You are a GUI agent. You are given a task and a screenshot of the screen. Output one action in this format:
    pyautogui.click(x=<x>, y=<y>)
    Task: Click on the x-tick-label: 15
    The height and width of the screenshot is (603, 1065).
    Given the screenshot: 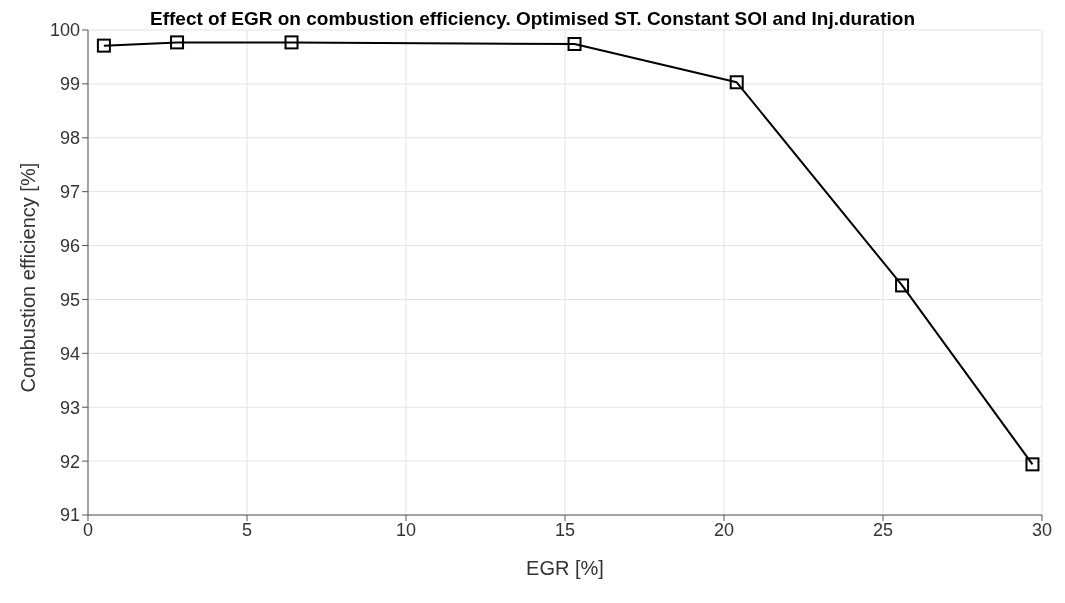 What is the action you would take?
    pyautogui.click(x=565, y=529)
    